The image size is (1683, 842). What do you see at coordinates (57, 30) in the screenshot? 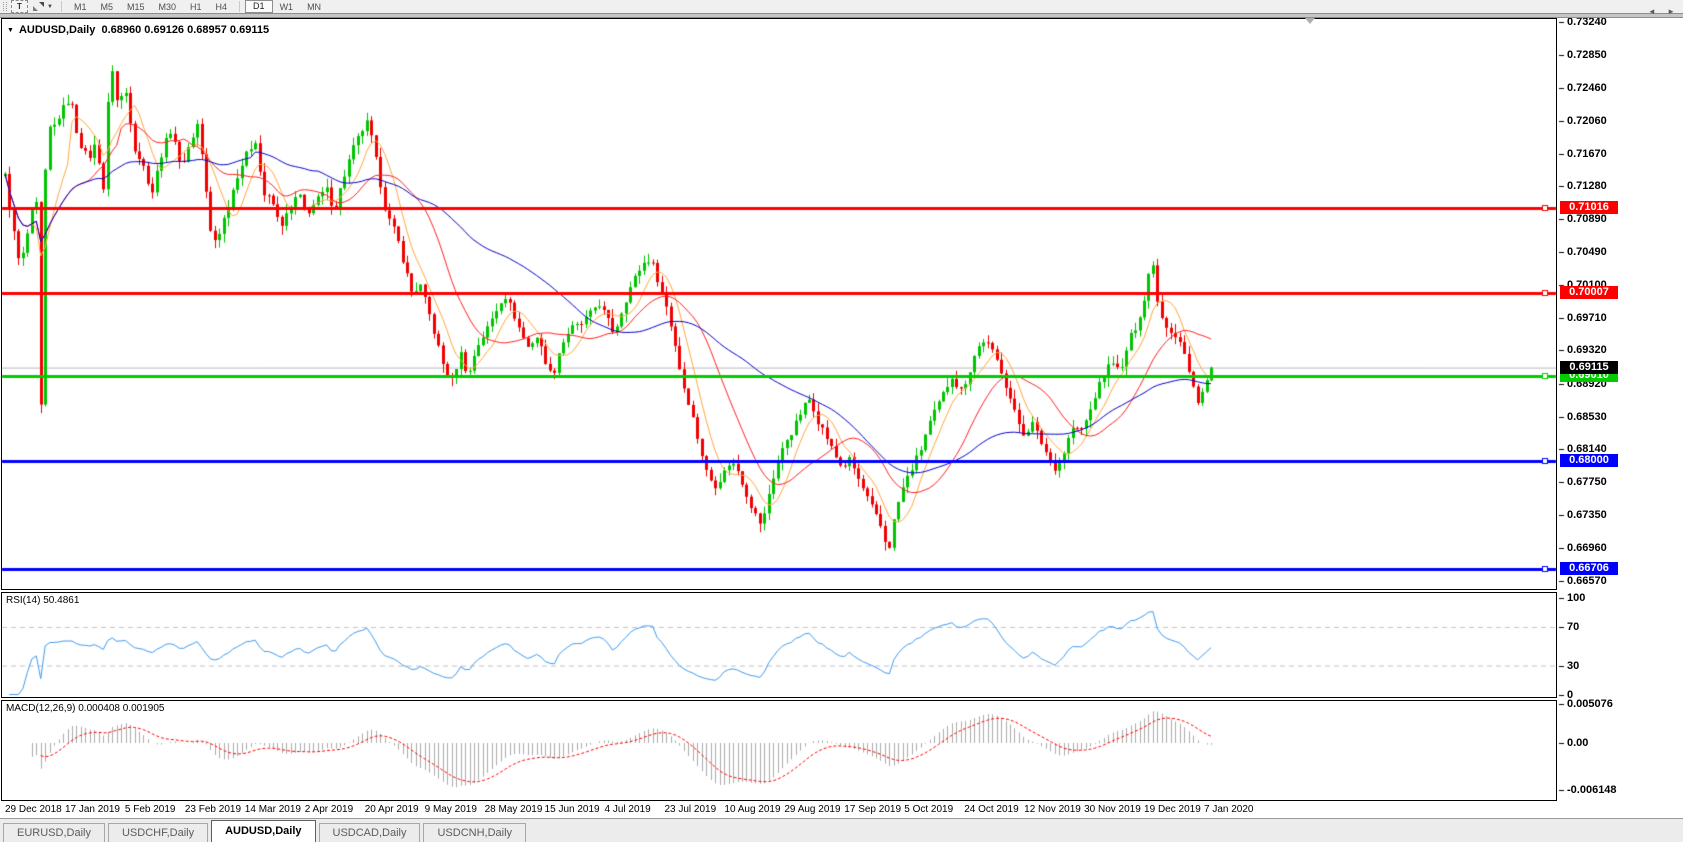
I see `symbol-name: AUDUSD,Daily` at bounding box center [57, 30].